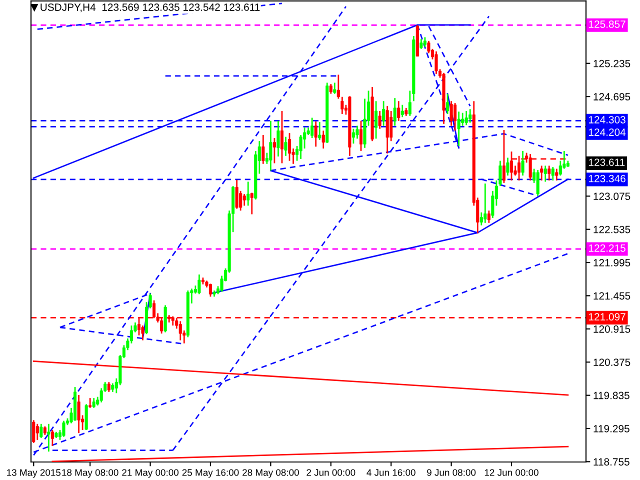 This screenshot has height=480, width=640. Describe the element at coordinates (270, 473) in the screenshot. I see `x-tick-label: 28 May 08:00` at that location.